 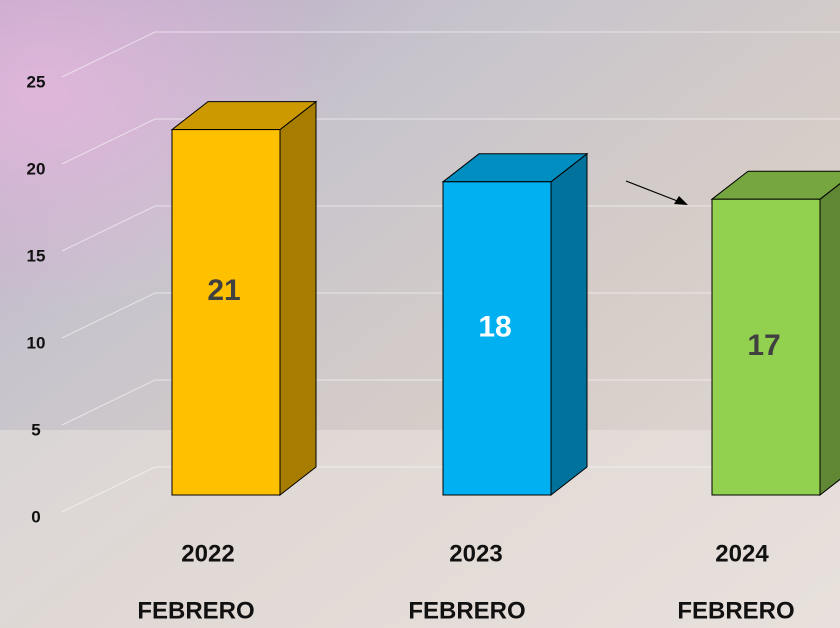 I want to click on x-tick-label: 2023, so click(x=475, y=553).